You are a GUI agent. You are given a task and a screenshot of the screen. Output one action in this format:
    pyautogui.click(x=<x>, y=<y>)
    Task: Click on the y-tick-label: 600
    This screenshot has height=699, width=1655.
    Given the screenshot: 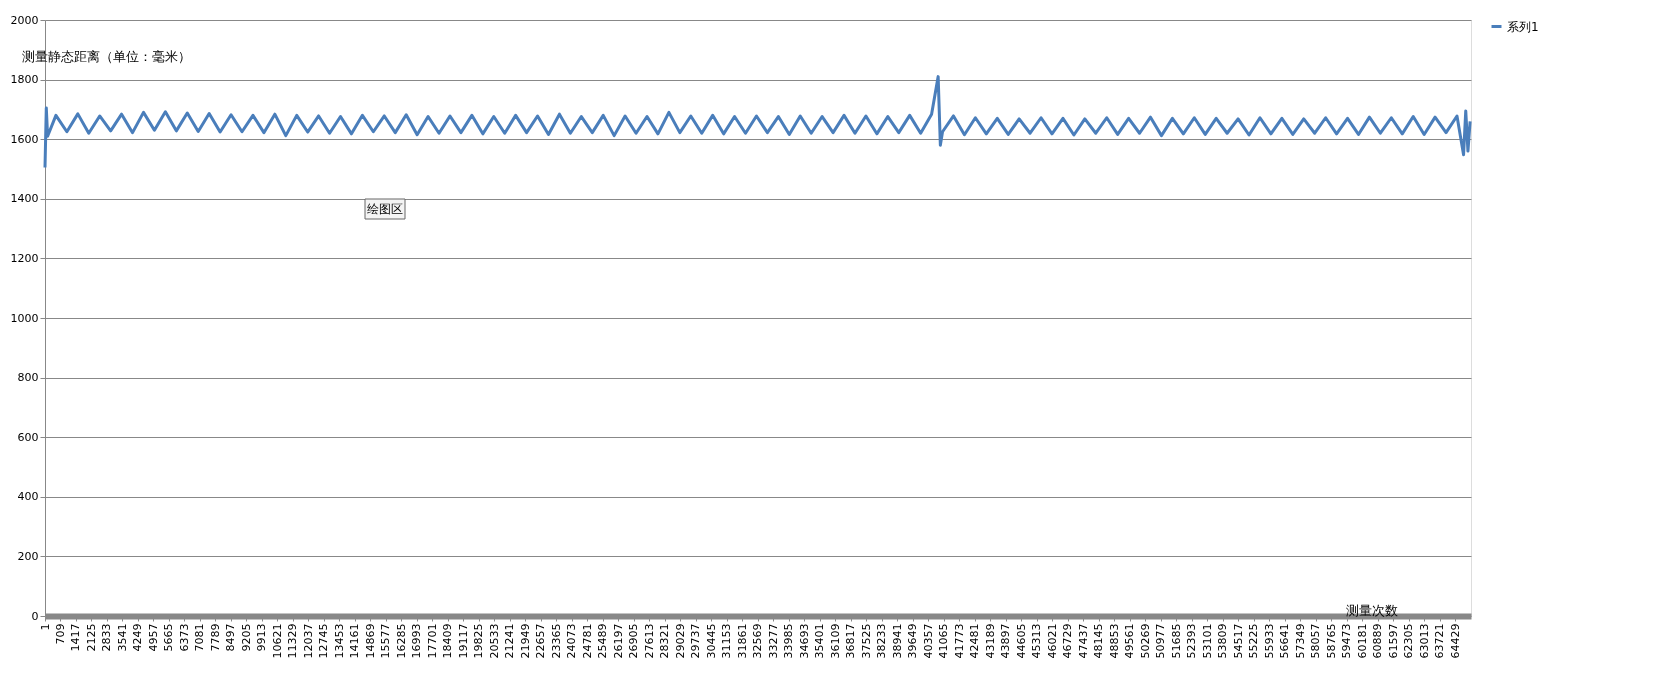 What is the action you would take?
    pyautogui.click(x=28, y=437)
    